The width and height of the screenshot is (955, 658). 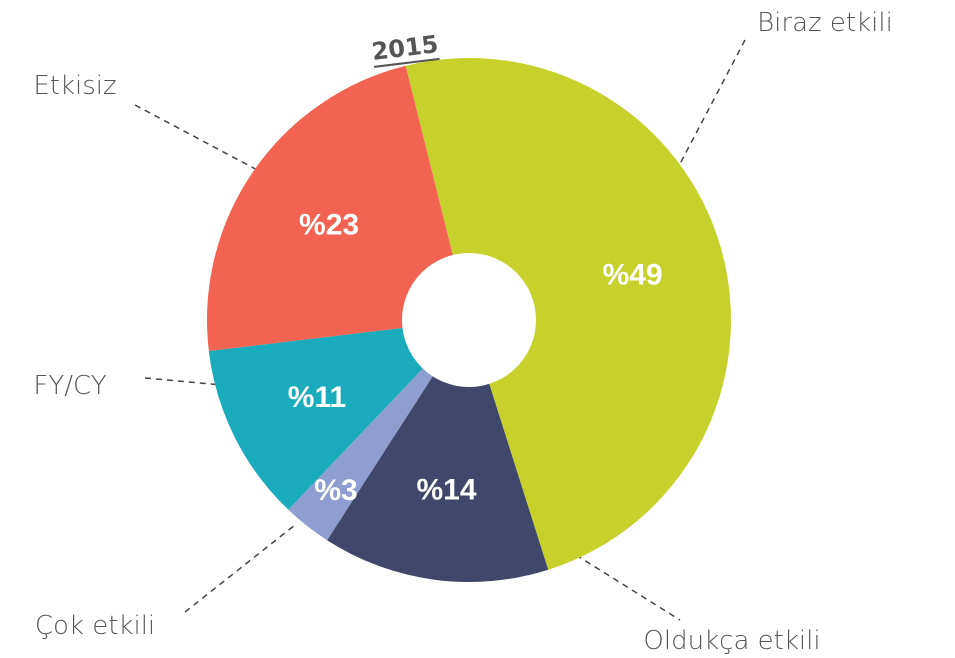 I want to click on data-label: %14, so click(x=446, y=490).